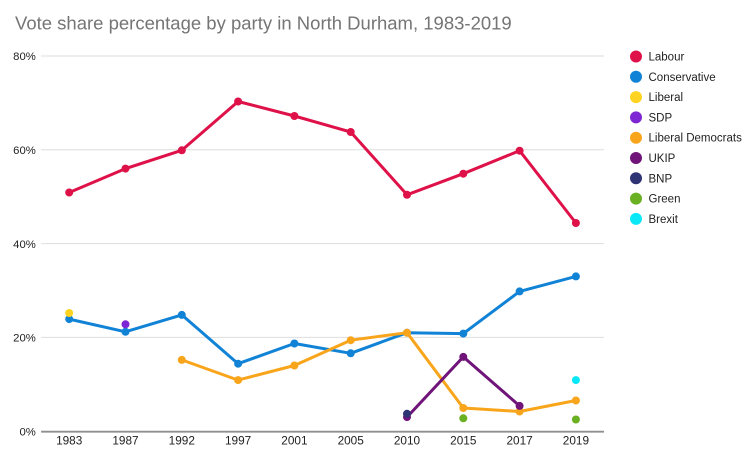  I want to click on svg-text: BNP, so click(661, 179).